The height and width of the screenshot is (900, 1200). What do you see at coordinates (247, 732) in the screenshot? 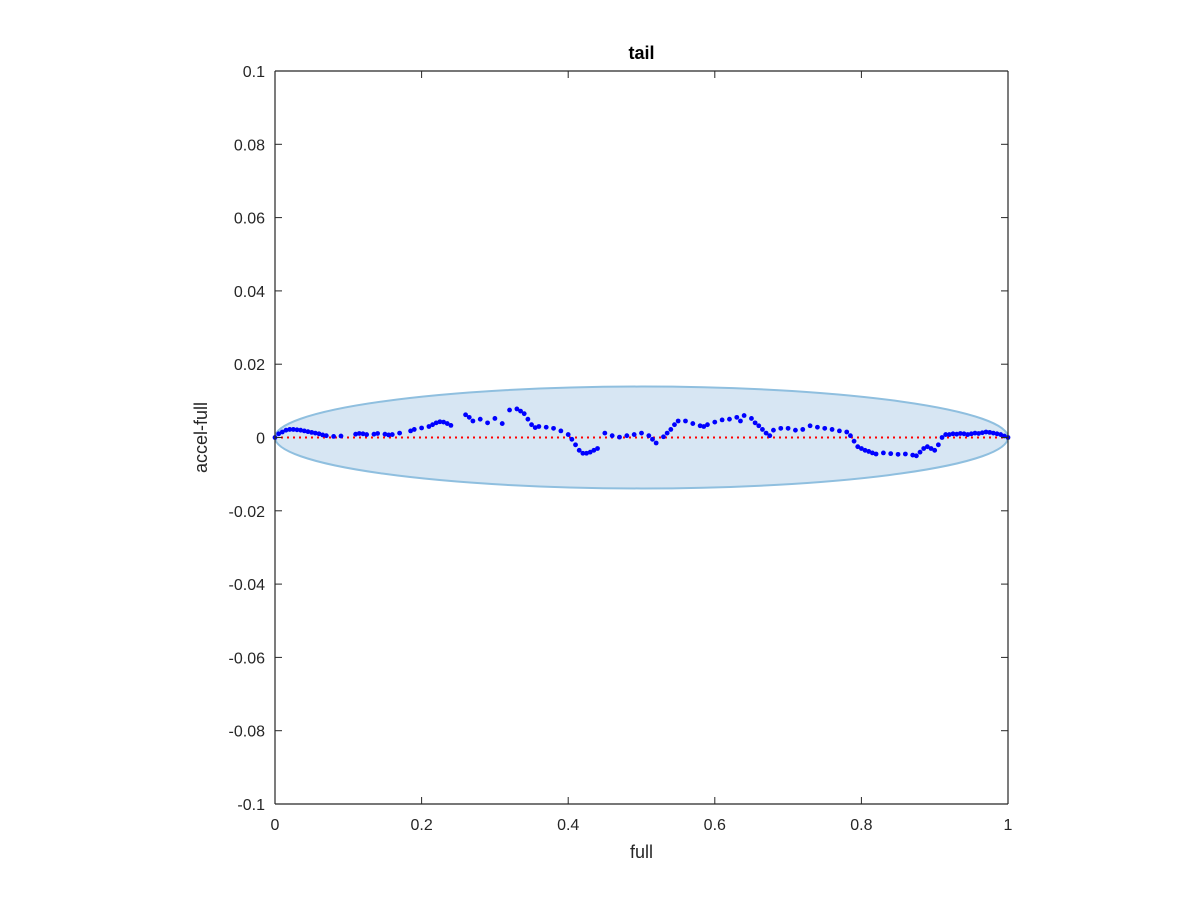
I see `y-tick-label: -0.08` at bounding box center [247, 732].